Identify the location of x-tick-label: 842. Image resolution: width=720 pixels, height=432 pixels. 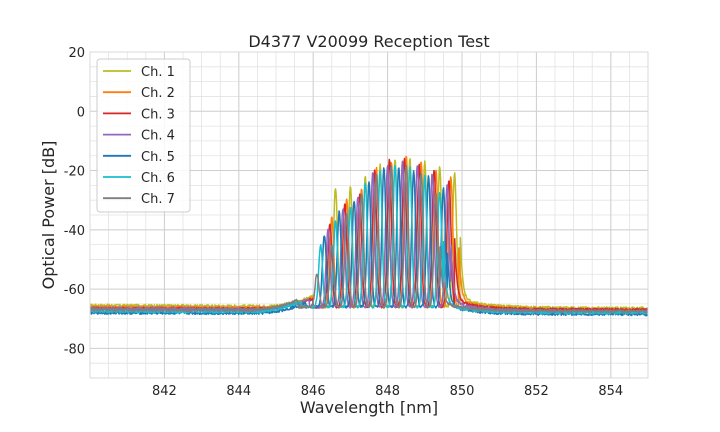
(164, 391).